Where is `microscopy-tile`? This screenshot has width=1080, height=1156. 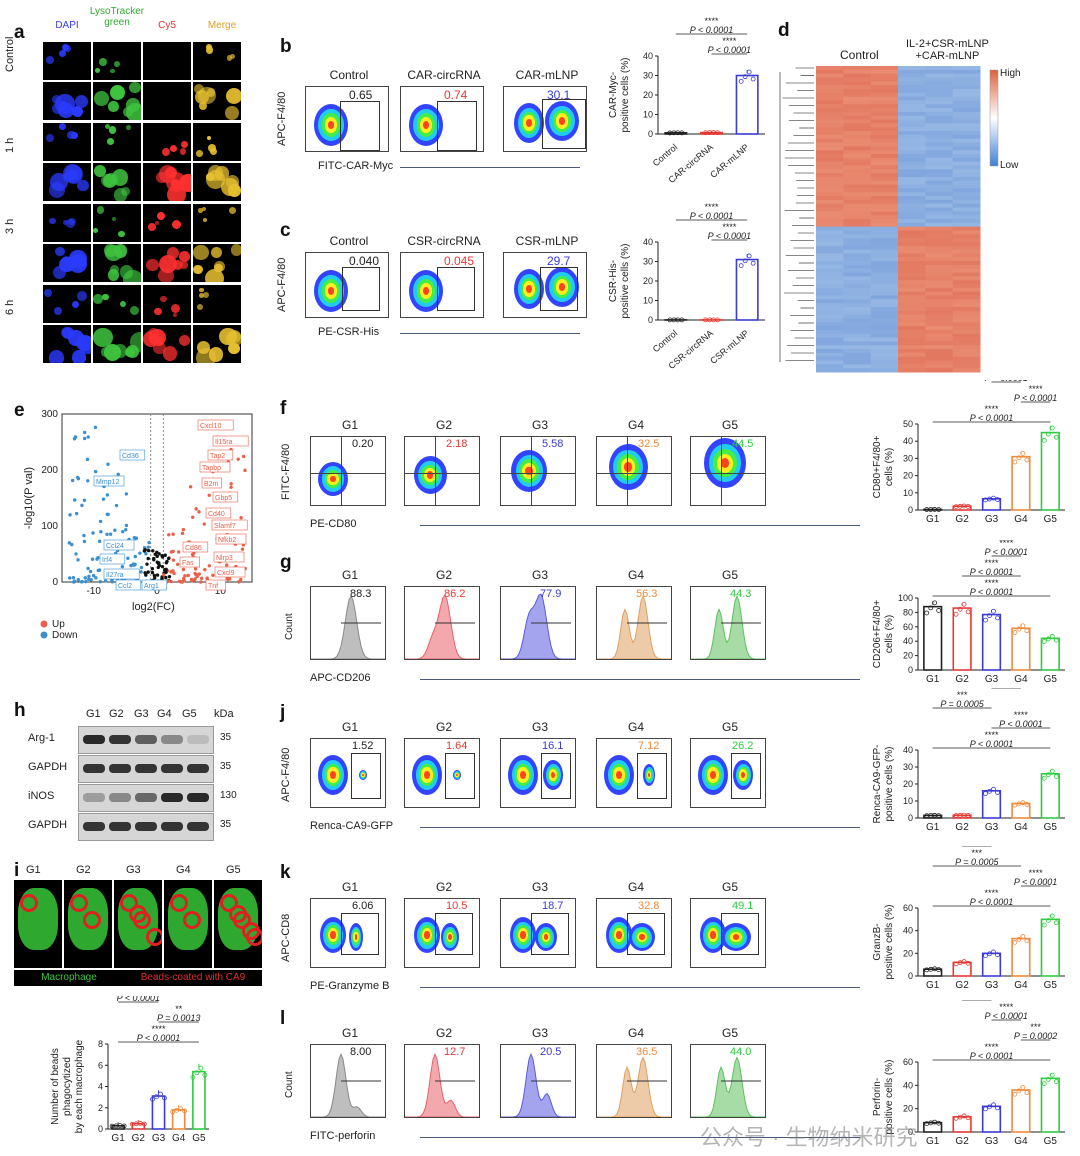
microscopy-tile is located at coordinates (117, 182).